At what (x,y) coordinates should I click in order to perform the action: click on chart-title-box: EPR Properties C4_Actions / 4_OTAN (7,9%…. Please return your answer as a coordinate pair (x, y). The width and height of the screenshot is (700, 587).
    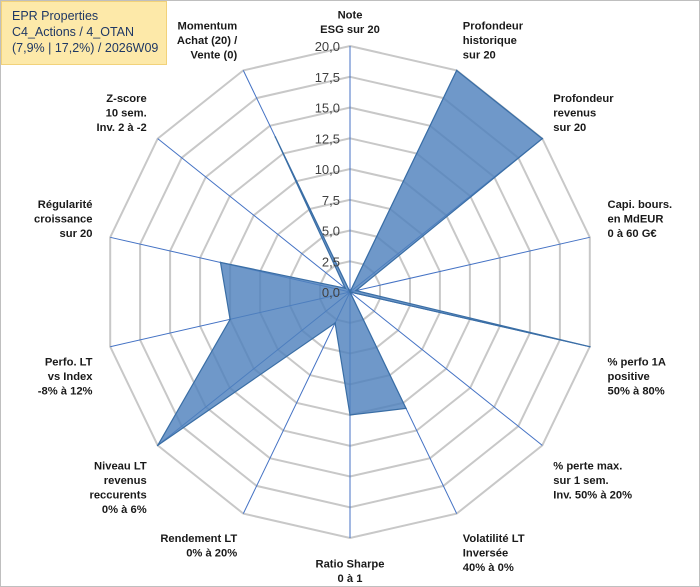
    Looking at the image, I should click on (84, 33).